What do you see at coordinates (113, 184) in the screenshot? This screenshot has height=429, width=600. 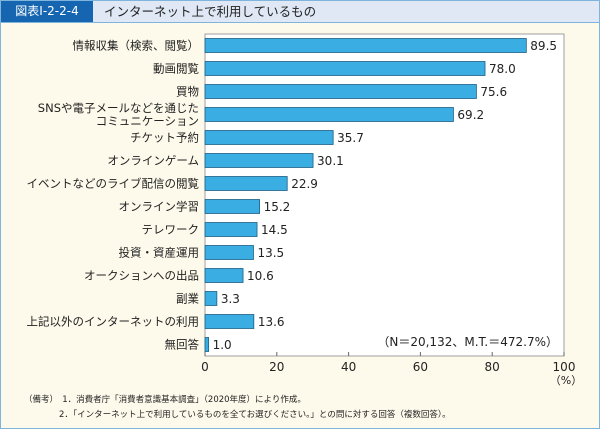 I see `category-label: イベントなどのライブ配信の閲覧` at bounding box center [113, 184].